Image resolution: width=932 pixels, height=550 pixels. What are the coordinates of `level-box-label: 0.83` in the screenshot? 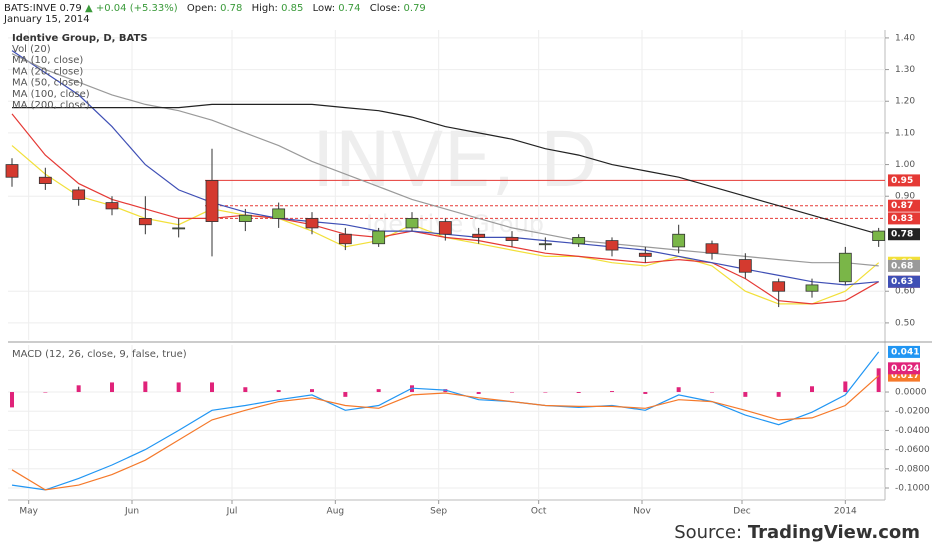 It's located at (902, 219).